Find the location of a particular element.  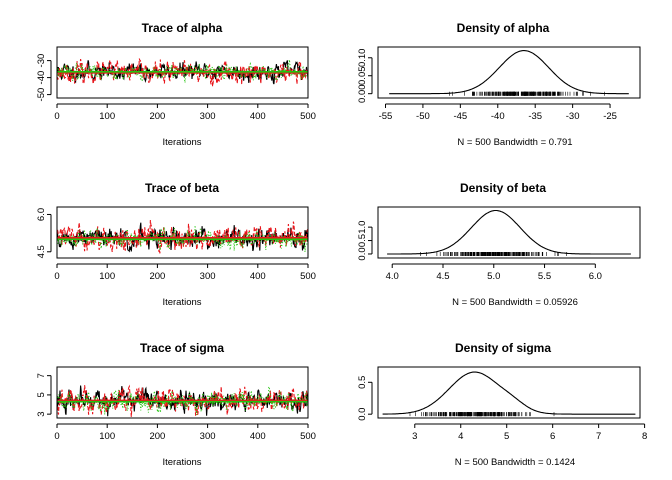

x-tick-label: 8 is located at coordinates (644, 436).